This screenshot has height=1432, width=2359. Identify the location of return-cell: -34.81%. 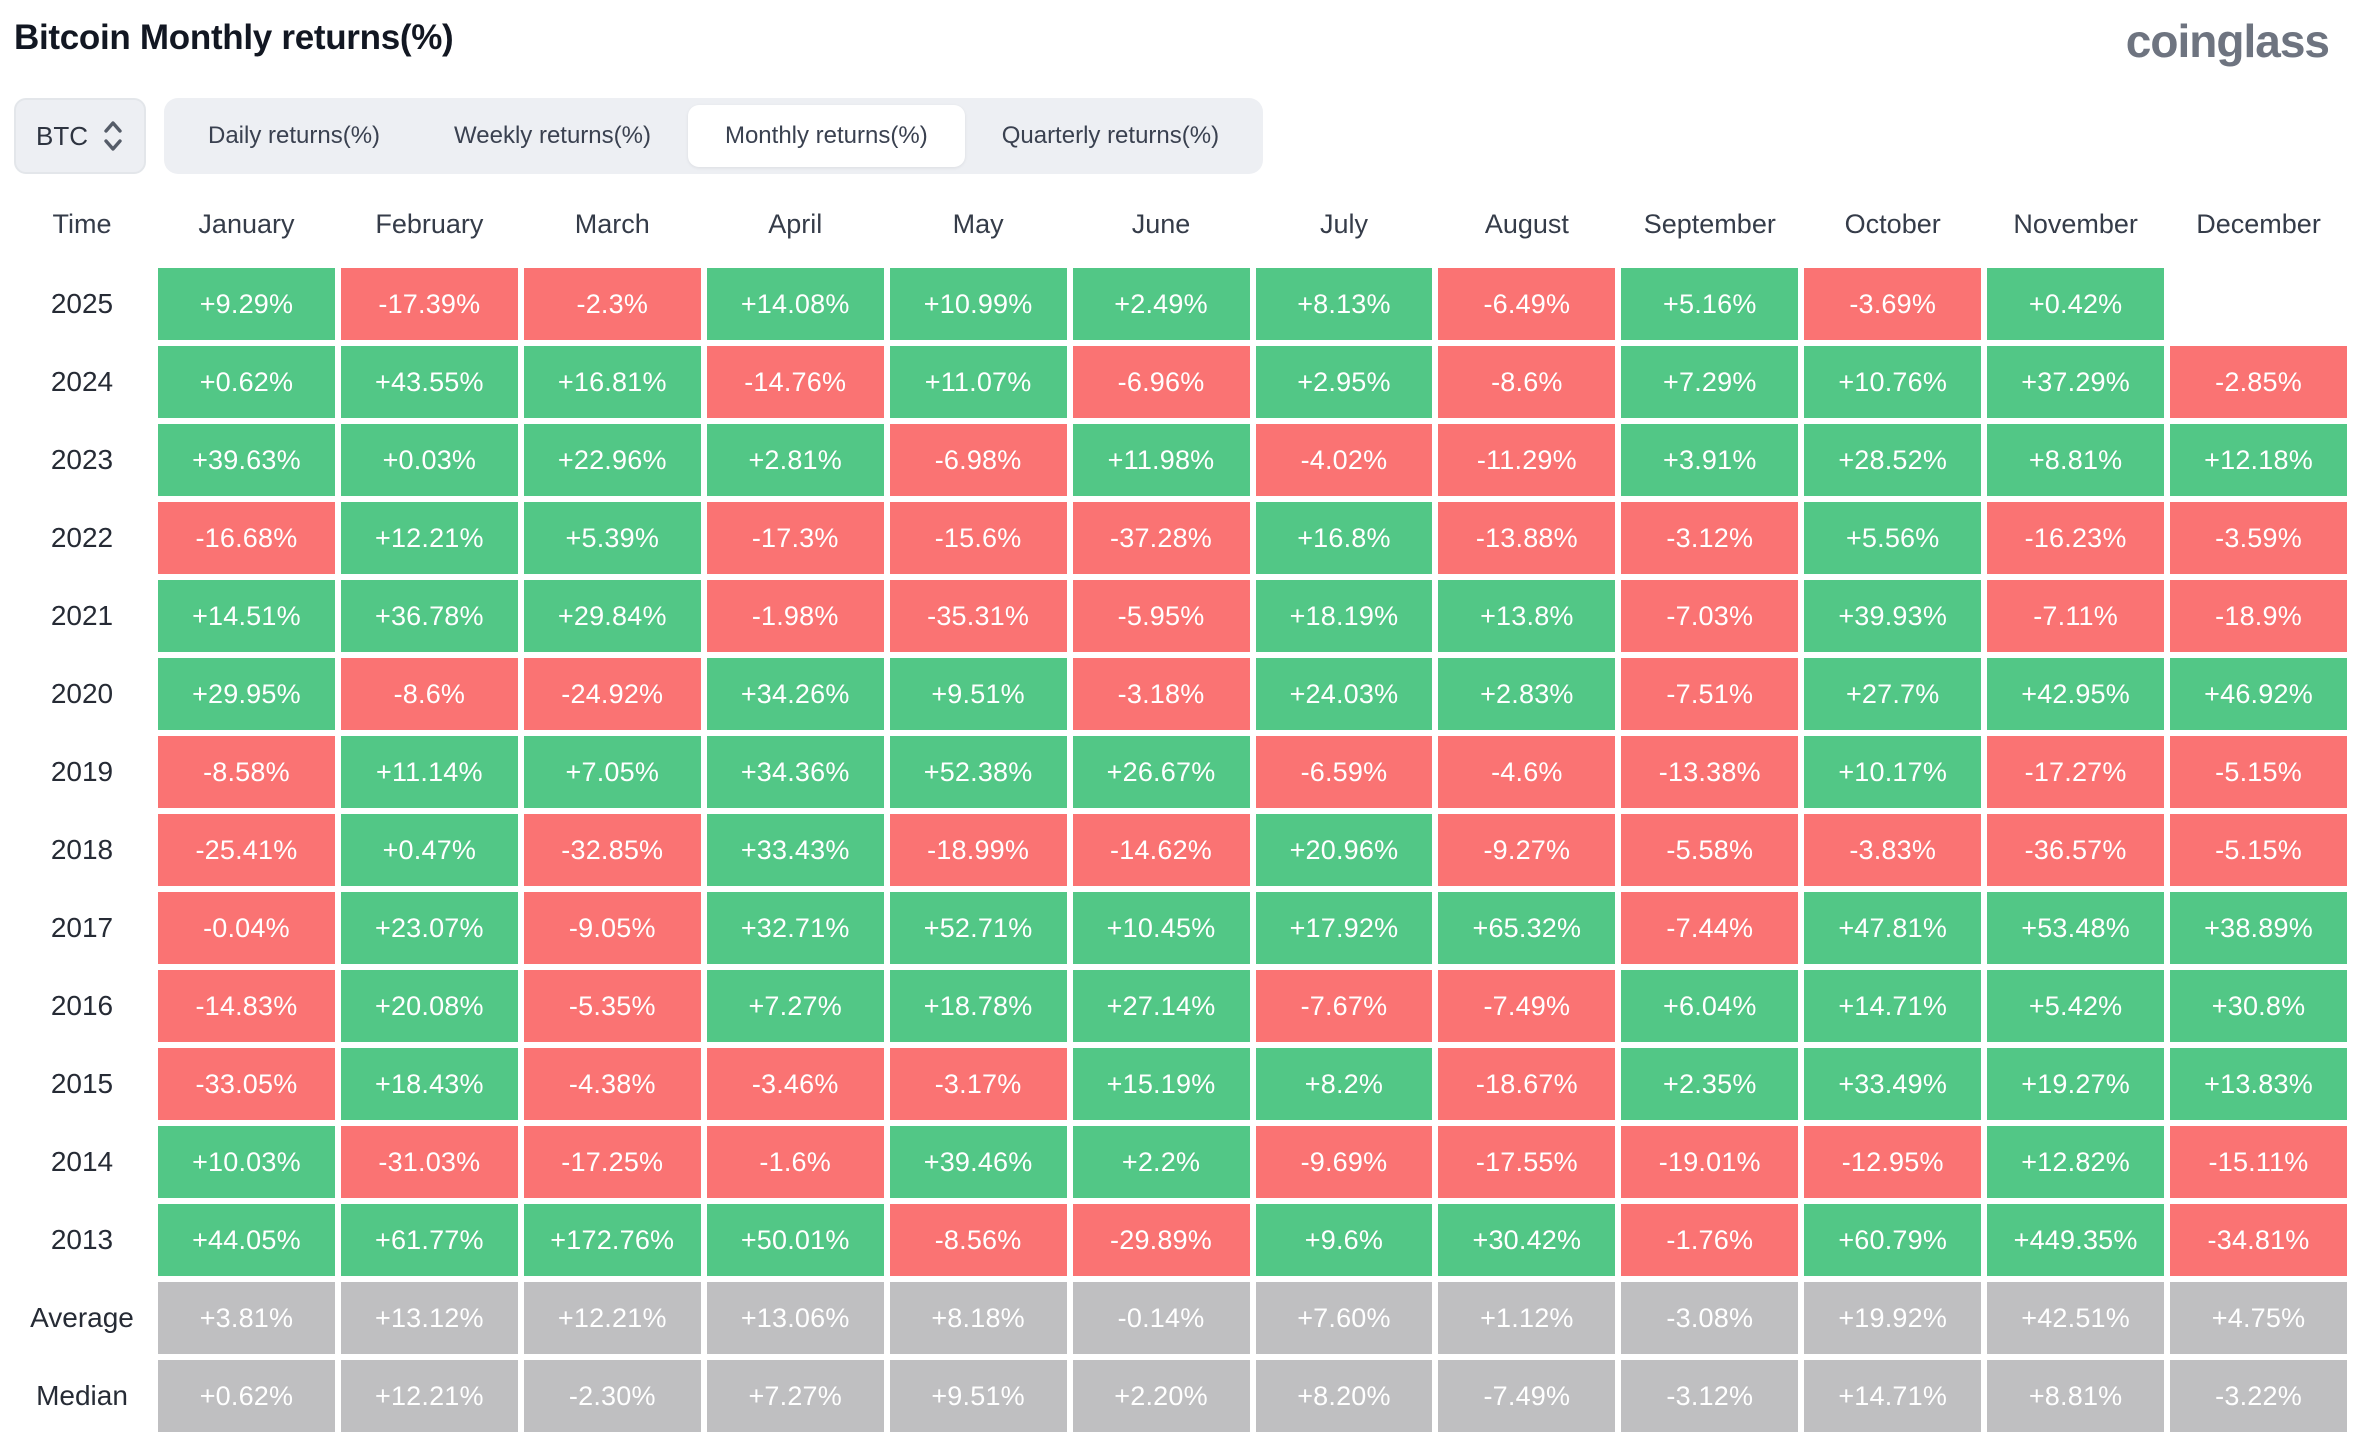
(2258, 1240).